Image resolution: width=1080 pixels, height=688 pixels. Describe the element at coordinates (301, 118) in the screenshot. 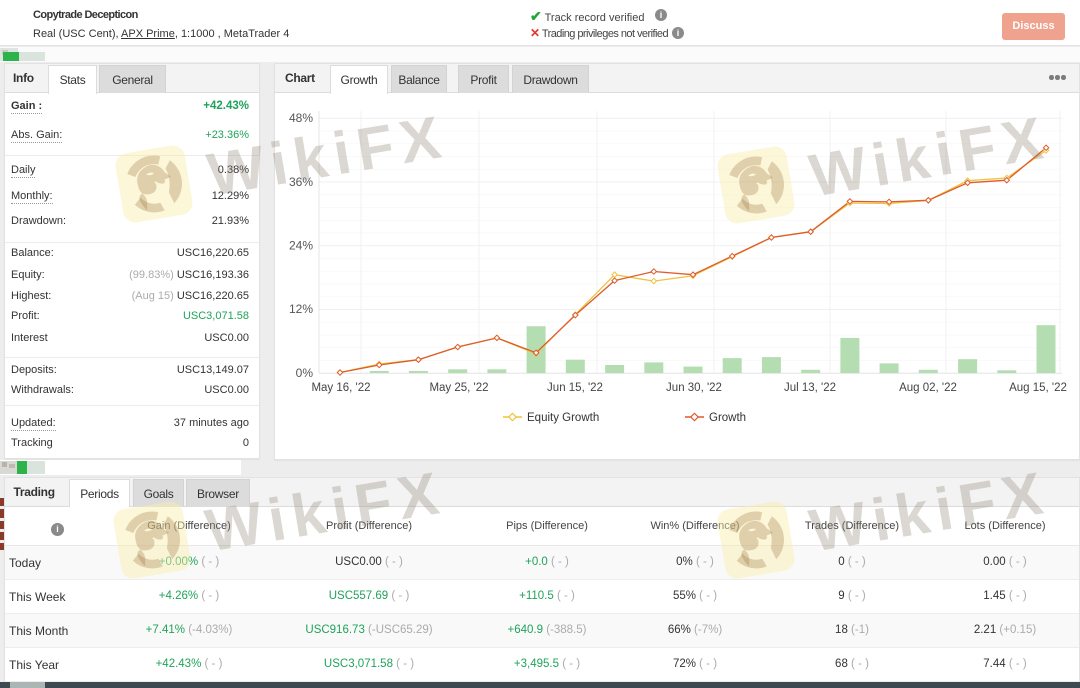

I see `svg-text: 48%` at that location.